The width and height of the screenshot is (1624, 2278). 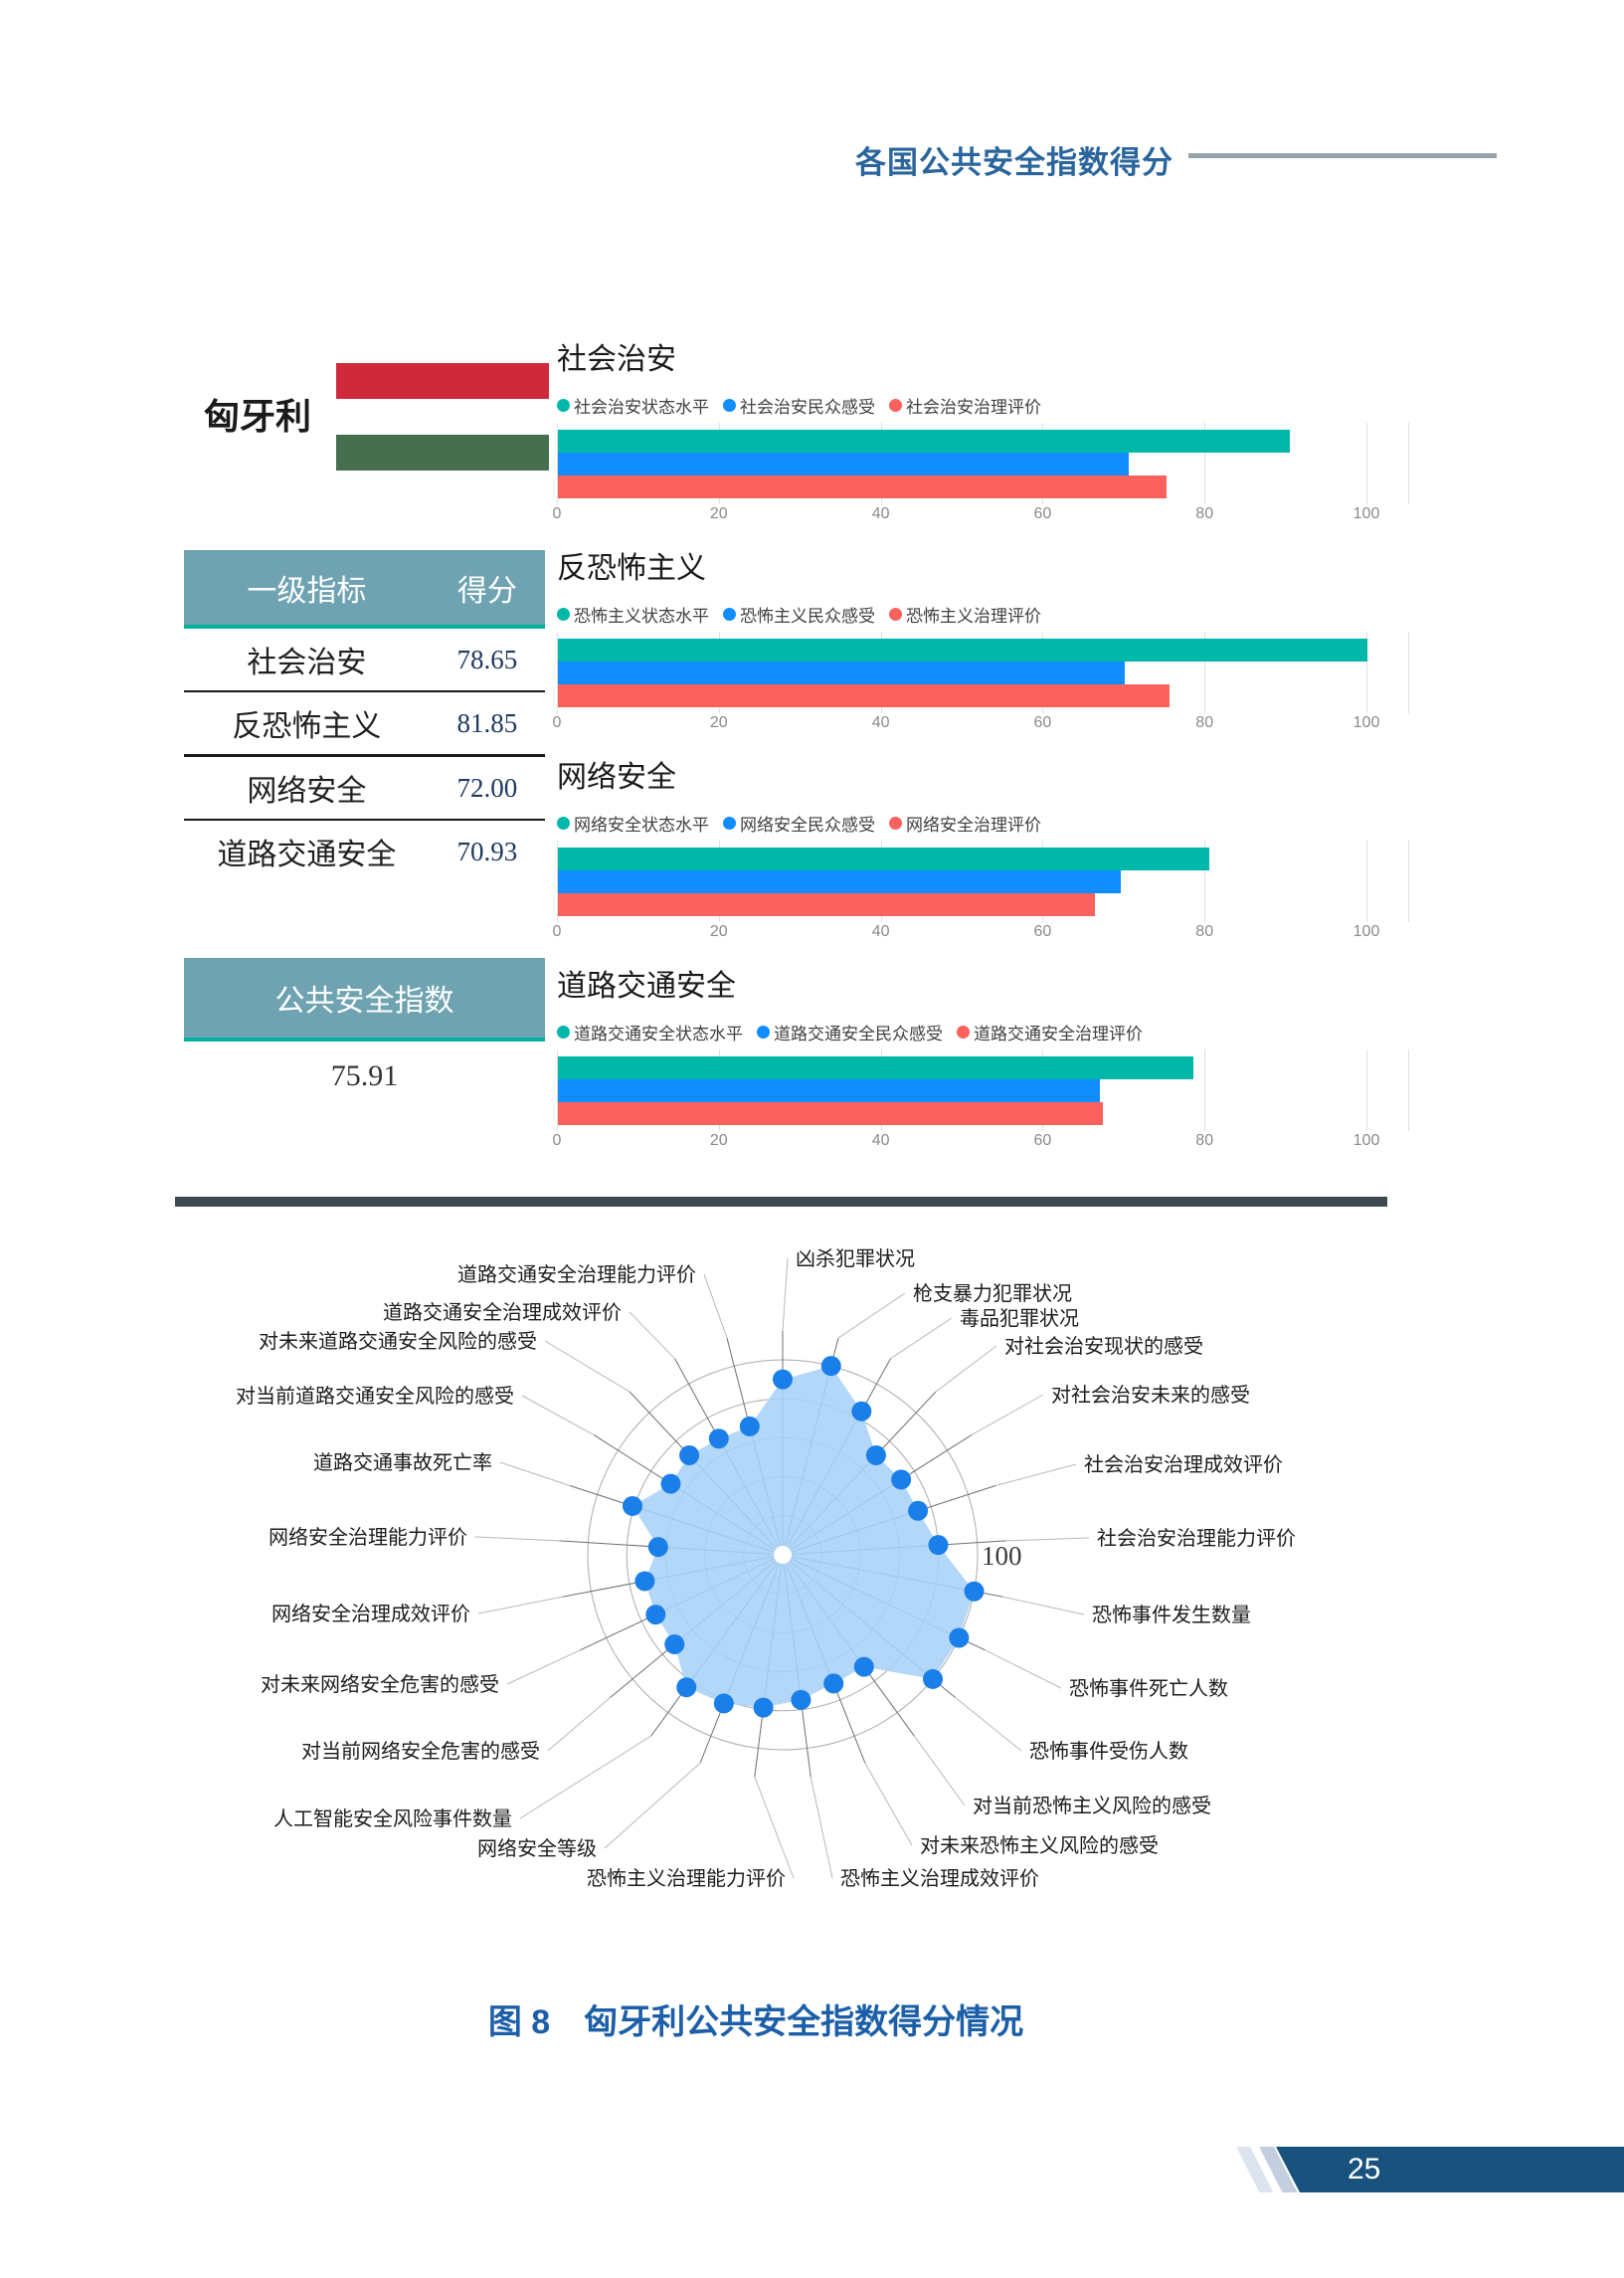 I want to click on legend-item: 恐怖主义治理评价, so click(x=965, y=615).